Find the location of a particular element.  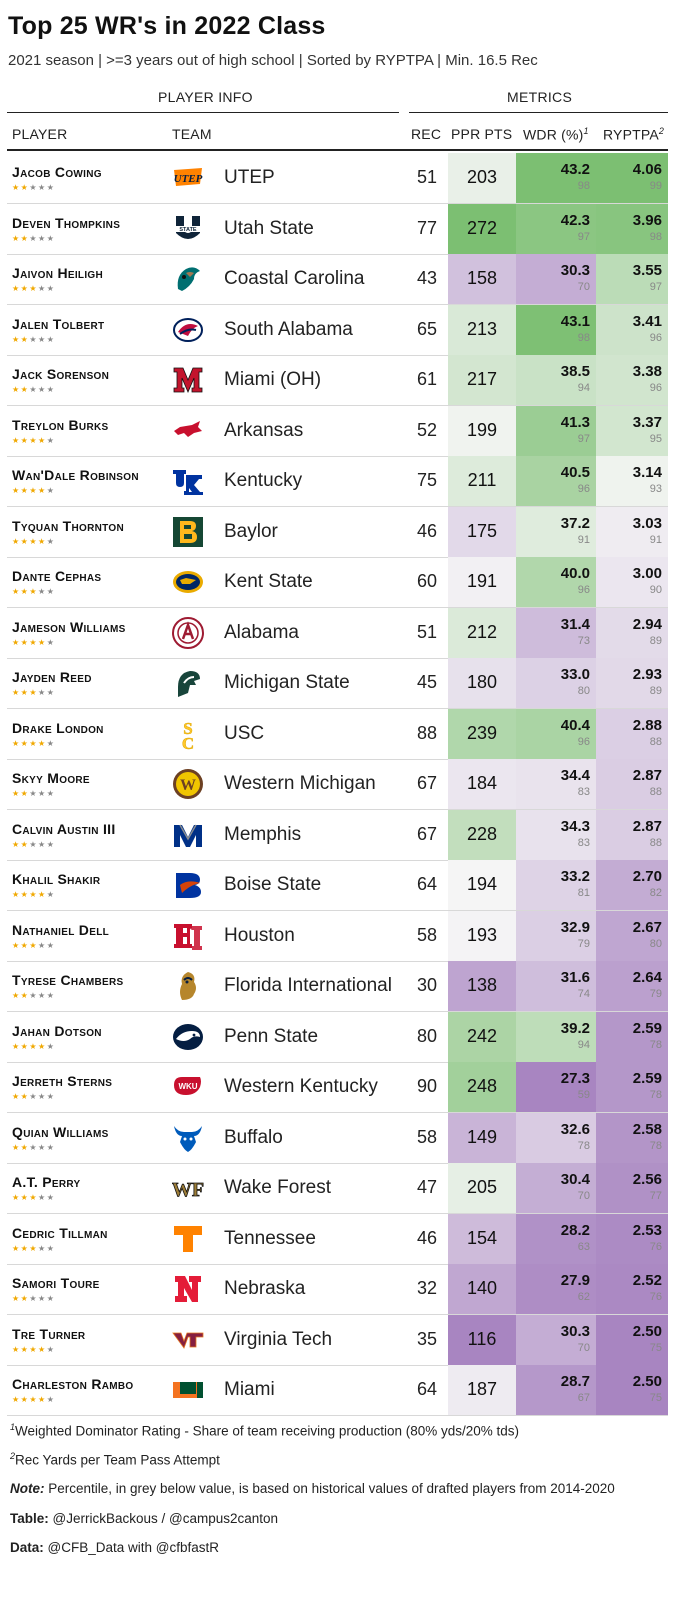

rec-value: 46 is located at coordinates (427, 530).